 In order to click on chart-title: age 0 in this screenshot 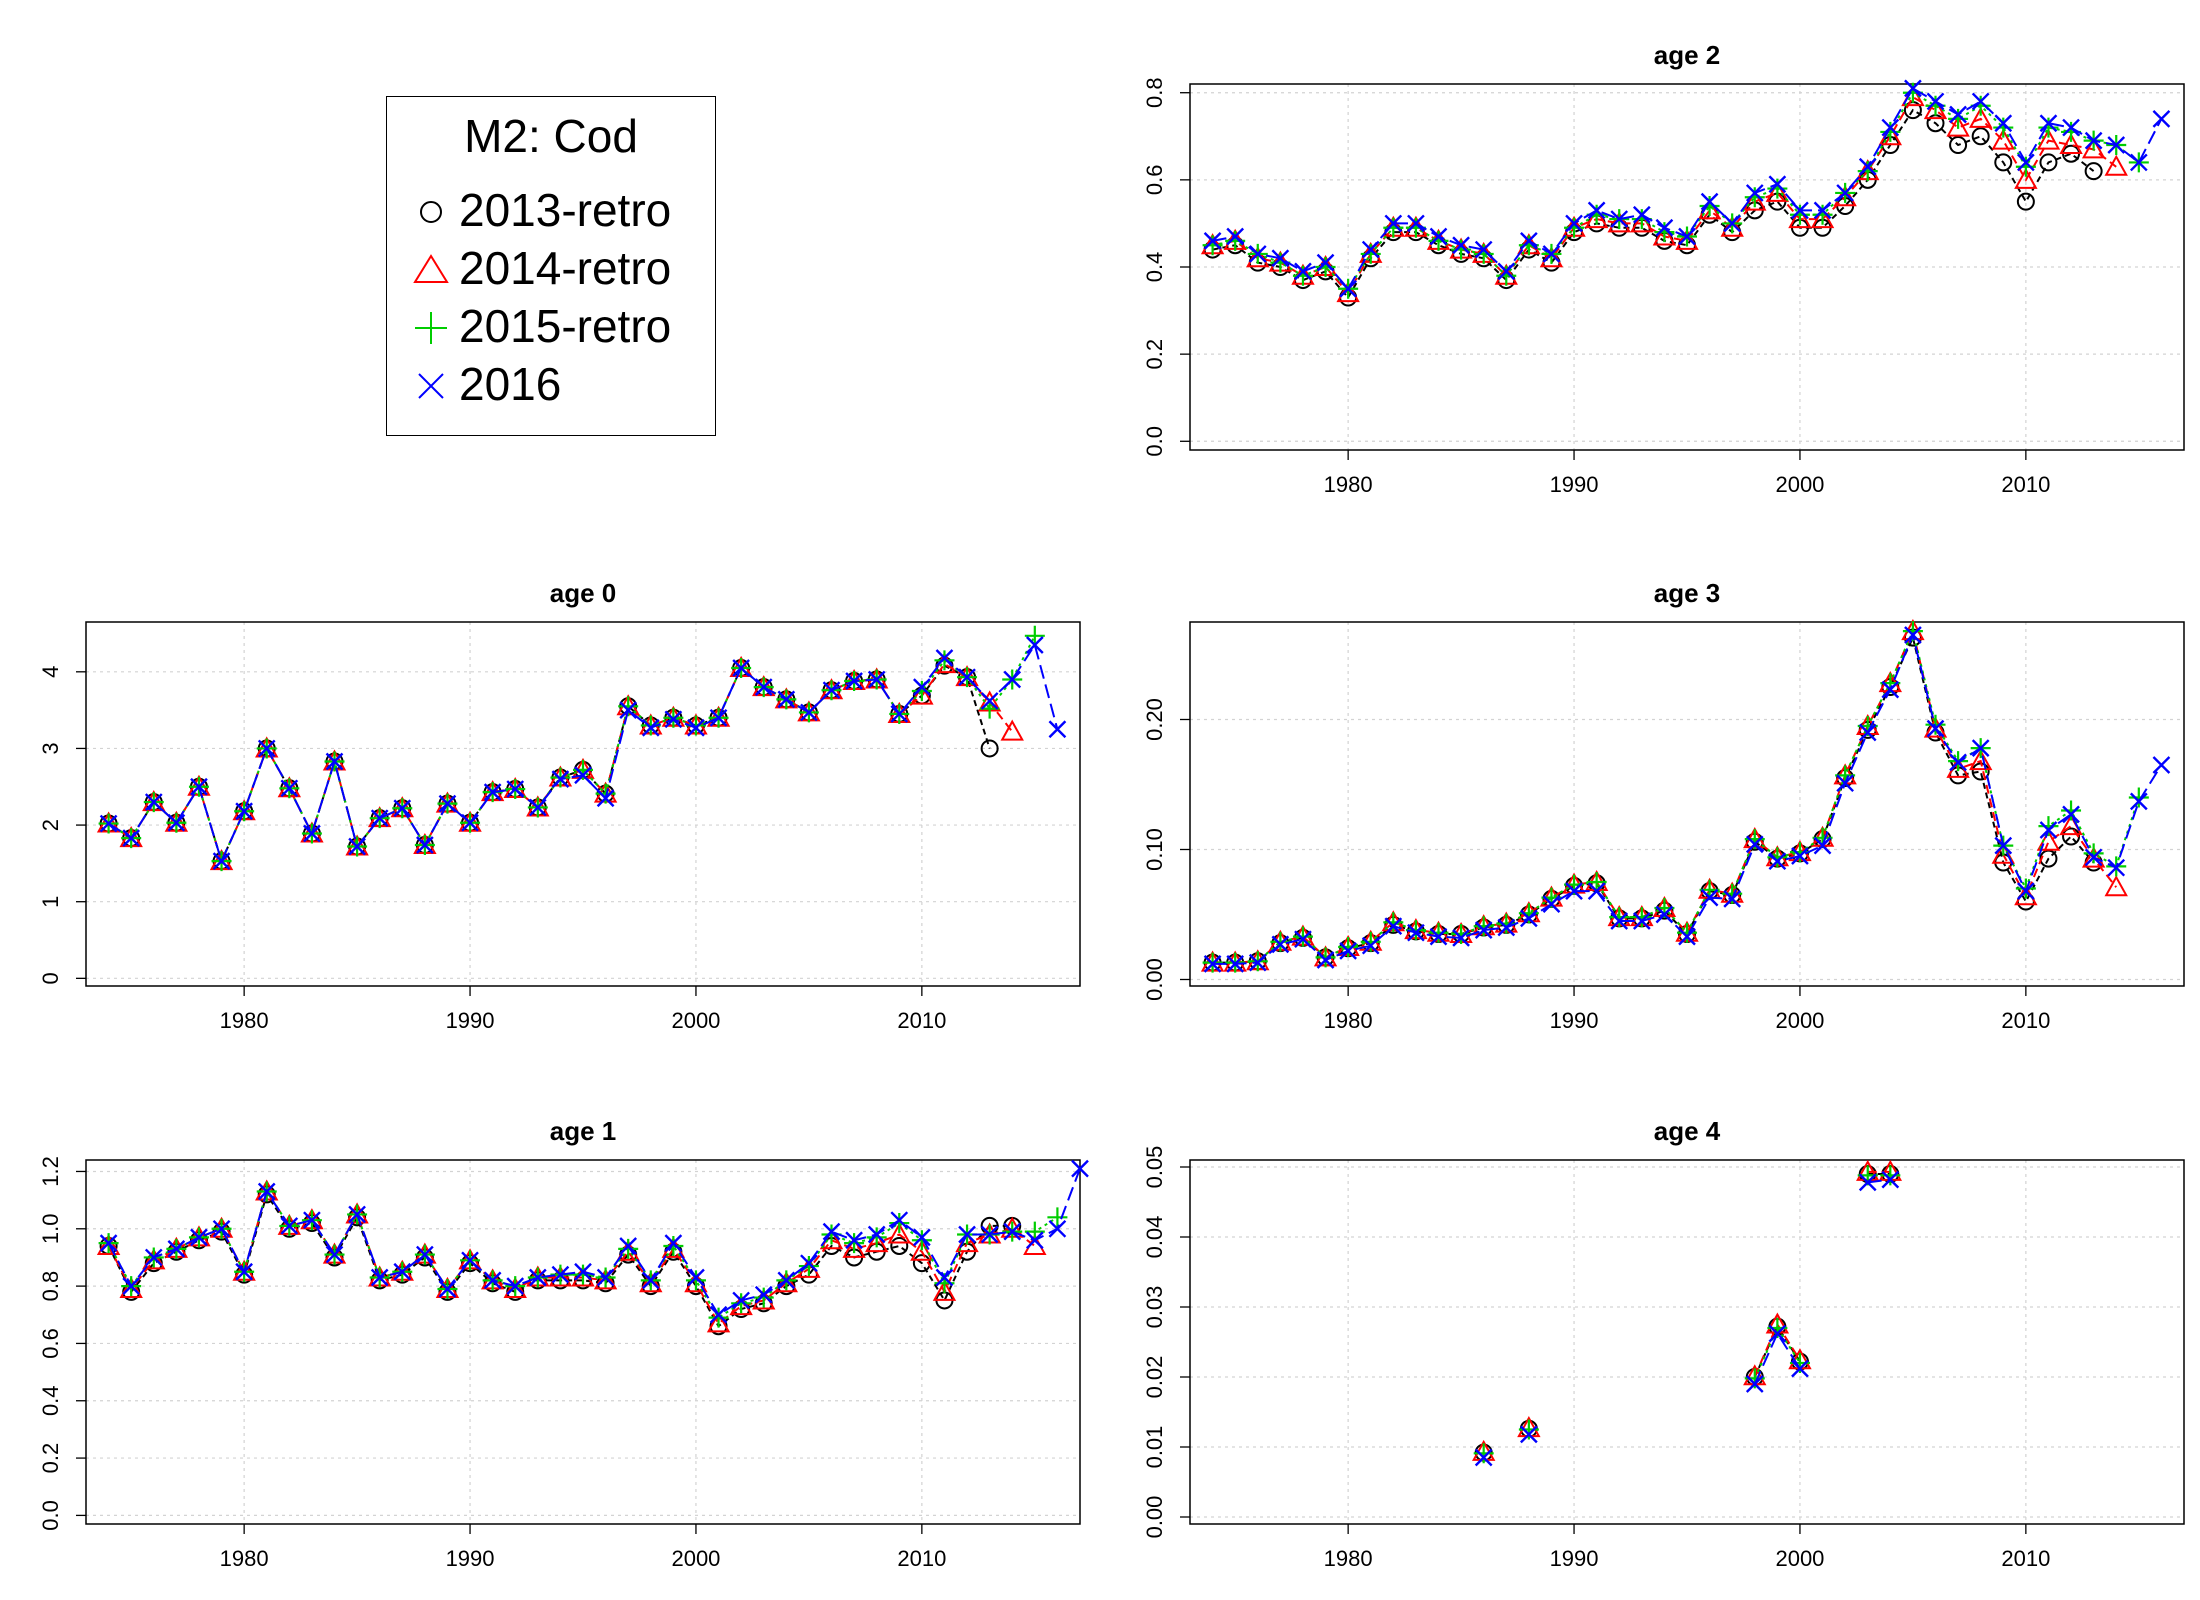, I will do `click(583, 593)`.